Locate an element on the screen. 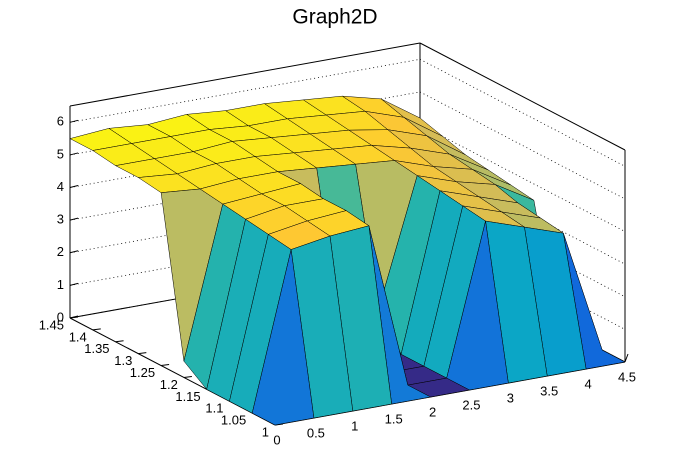 The width and height of the screenshot is (696, 472). x-tick-label: 2.5 is located at coordinates (471, 404).